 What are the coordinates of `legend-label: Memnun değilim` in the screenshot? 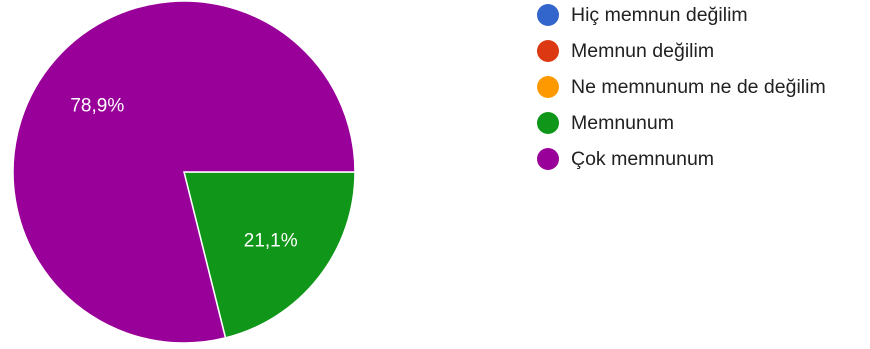 It's located at (643, 50).